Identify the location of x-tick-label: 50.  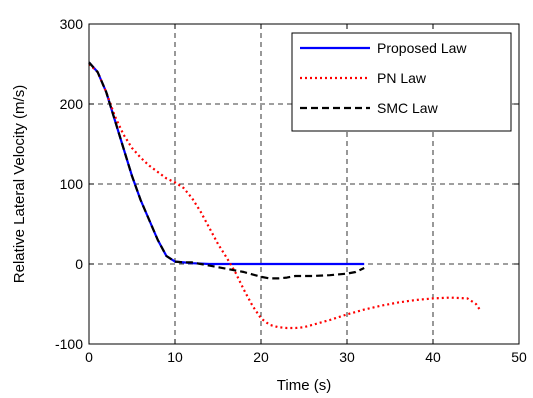
(519, 357).